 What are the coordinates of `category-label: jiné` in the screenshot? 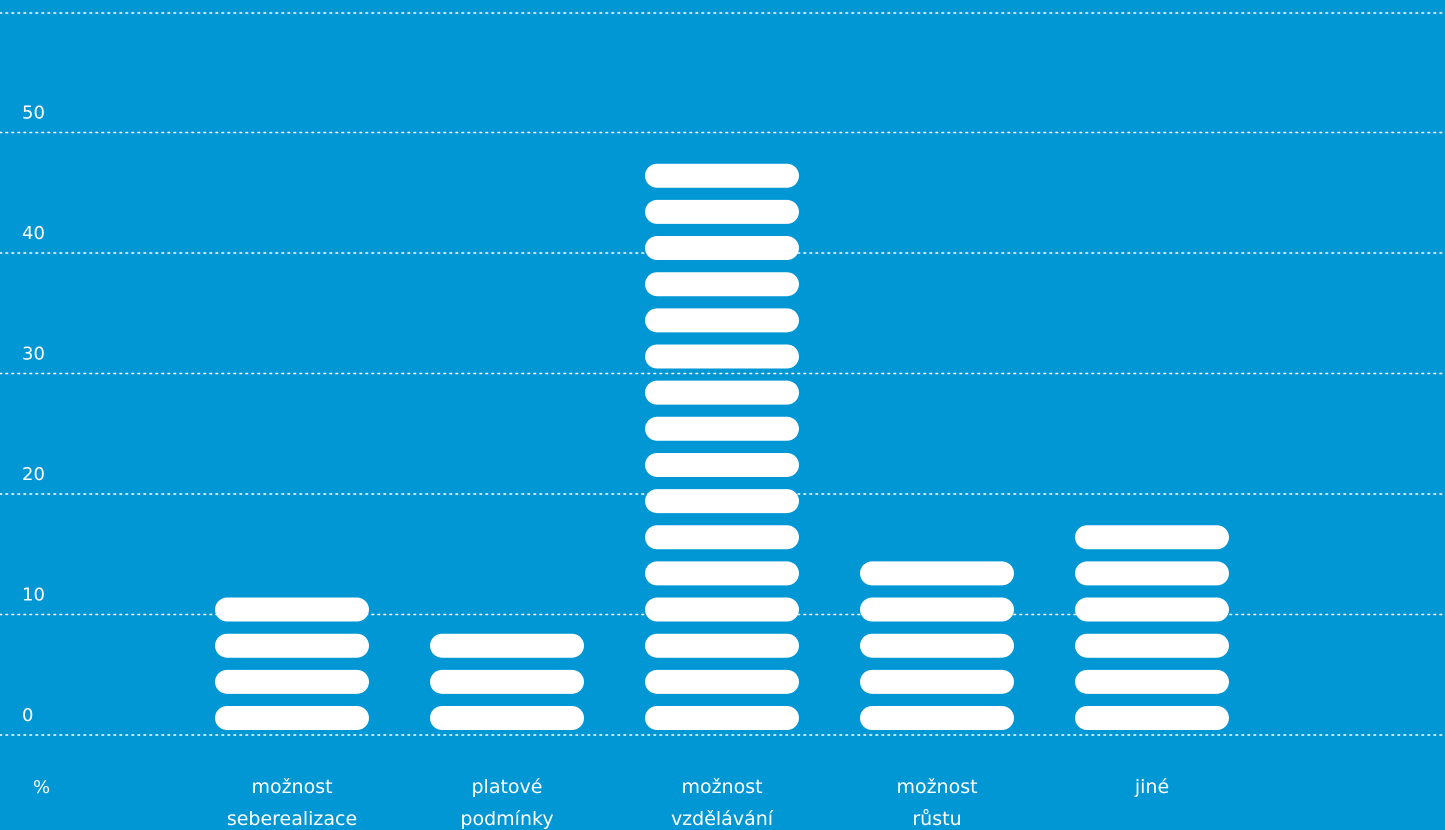 It's located at (1151, 787).